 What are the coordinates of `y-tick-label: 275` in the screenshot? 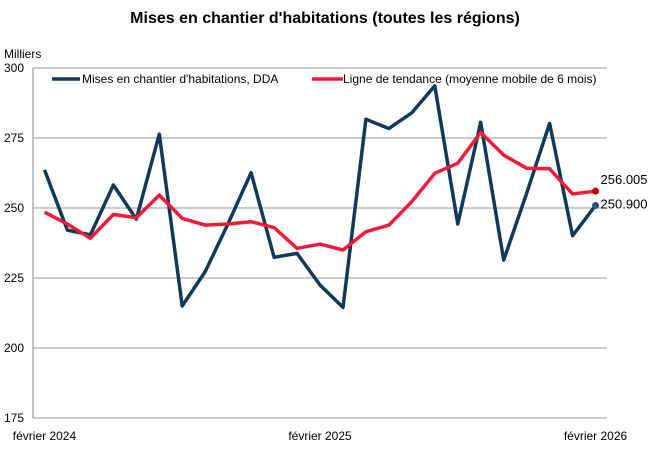 It's located at (14, 138).